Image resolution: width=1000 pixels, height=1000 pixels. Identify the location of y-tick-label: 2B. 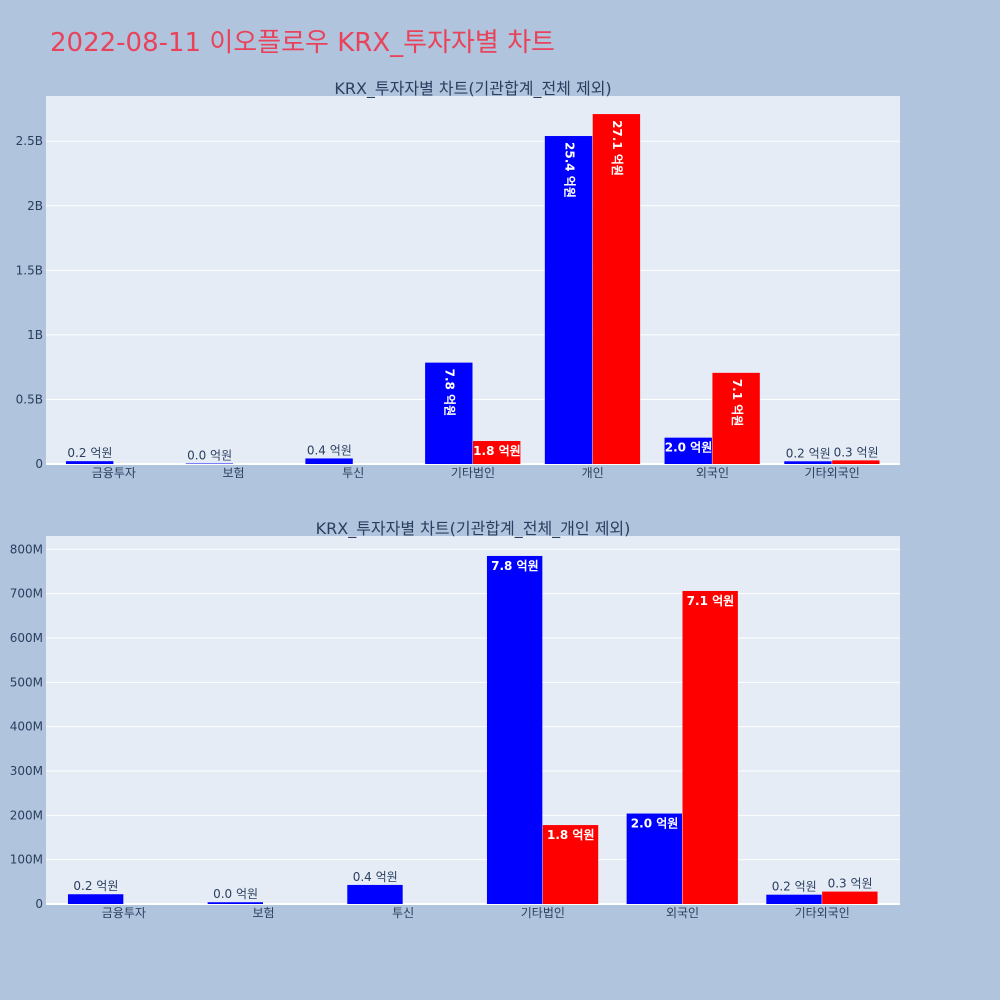
(35, 206).